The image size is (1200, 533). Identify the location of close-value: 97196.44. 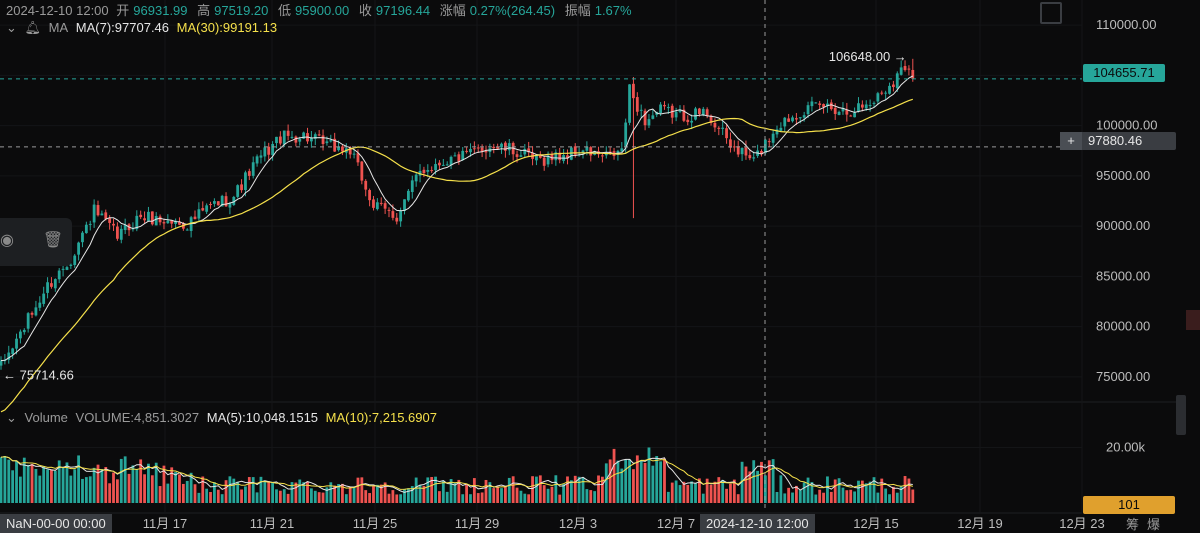
(403, 10).